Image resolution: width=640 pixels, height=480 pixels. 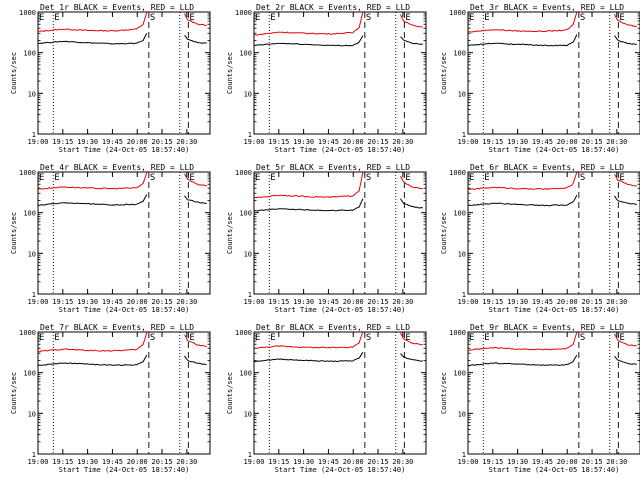 I want to click on panel-title: Det 7r BLACK = Events, RED = LLD, so click(x=117, y=327).